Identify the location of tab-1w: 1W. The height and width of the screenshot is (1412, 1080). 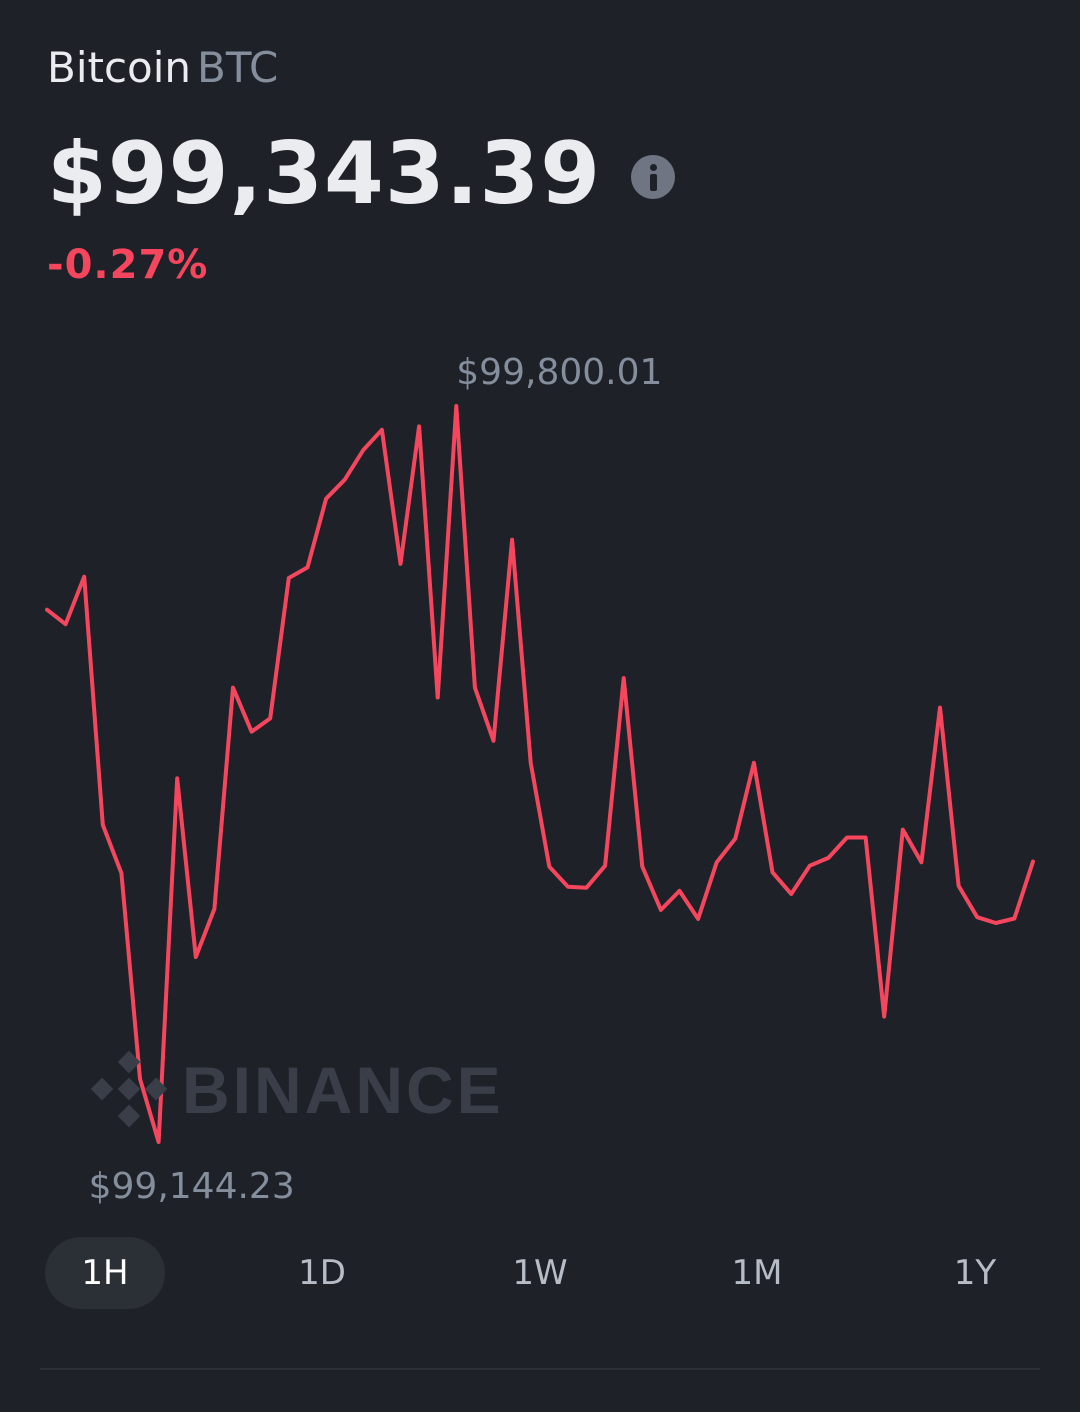
(540, 1273).